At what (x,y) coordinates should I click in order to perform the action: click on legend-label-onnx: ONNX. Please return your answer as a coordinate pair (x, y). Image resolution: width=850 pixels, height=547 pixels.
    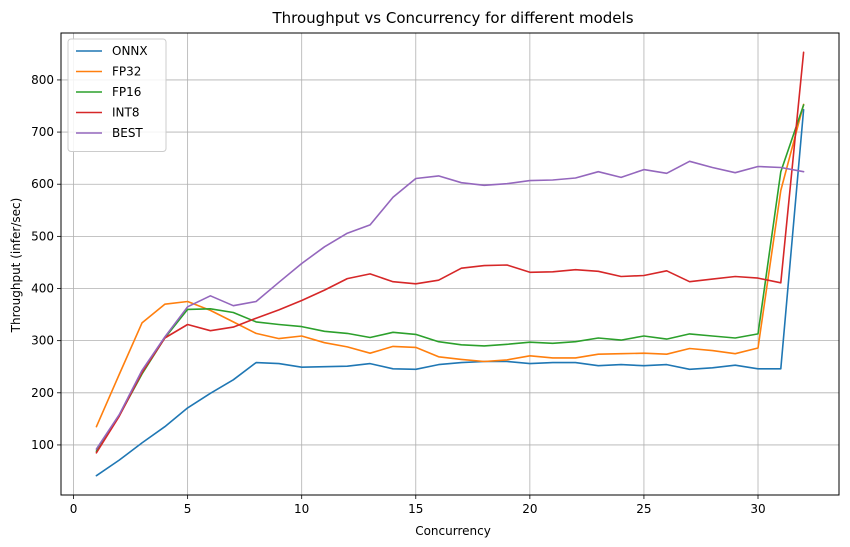
    Looking at the image, I should click on (130, 51).